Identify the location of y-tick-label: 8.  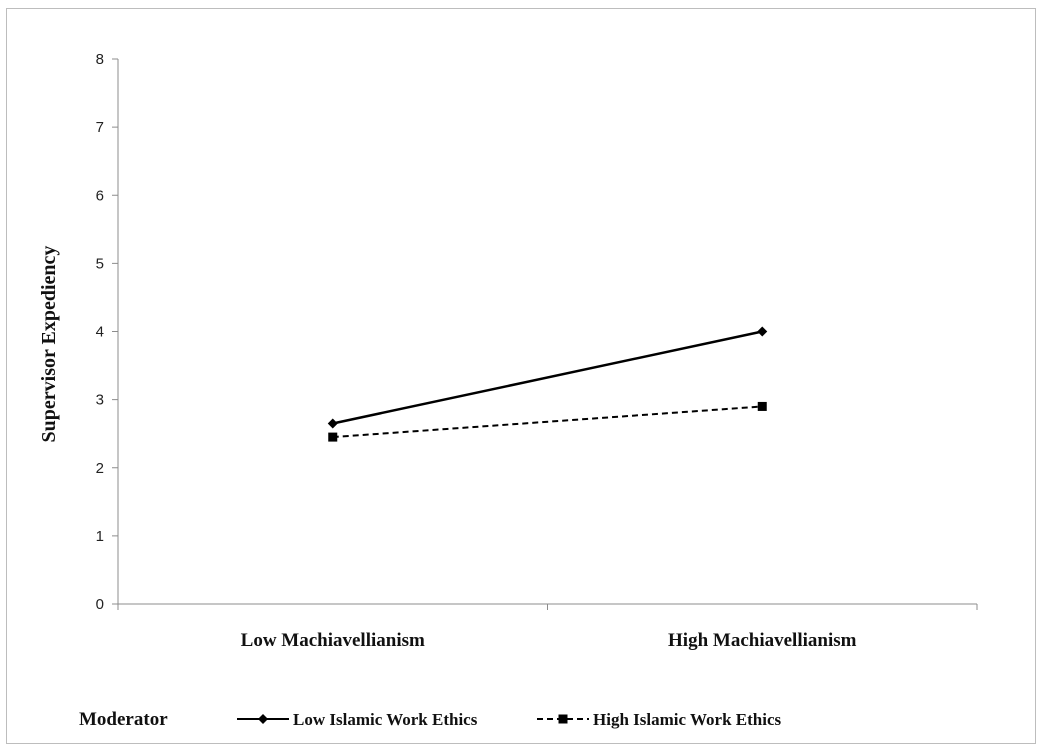
(100, 59).